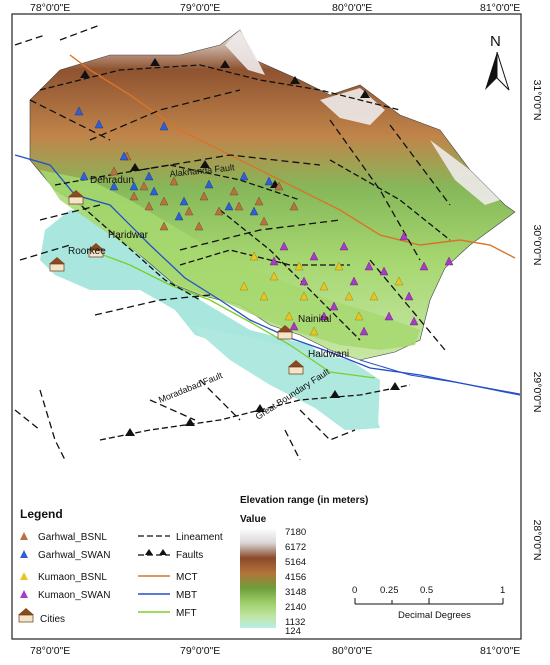 The width and height of the screenshot is (550, 665). I want to click on legend-garhwal-swan-label: Garhwal_SWAN, so click(74, 555).